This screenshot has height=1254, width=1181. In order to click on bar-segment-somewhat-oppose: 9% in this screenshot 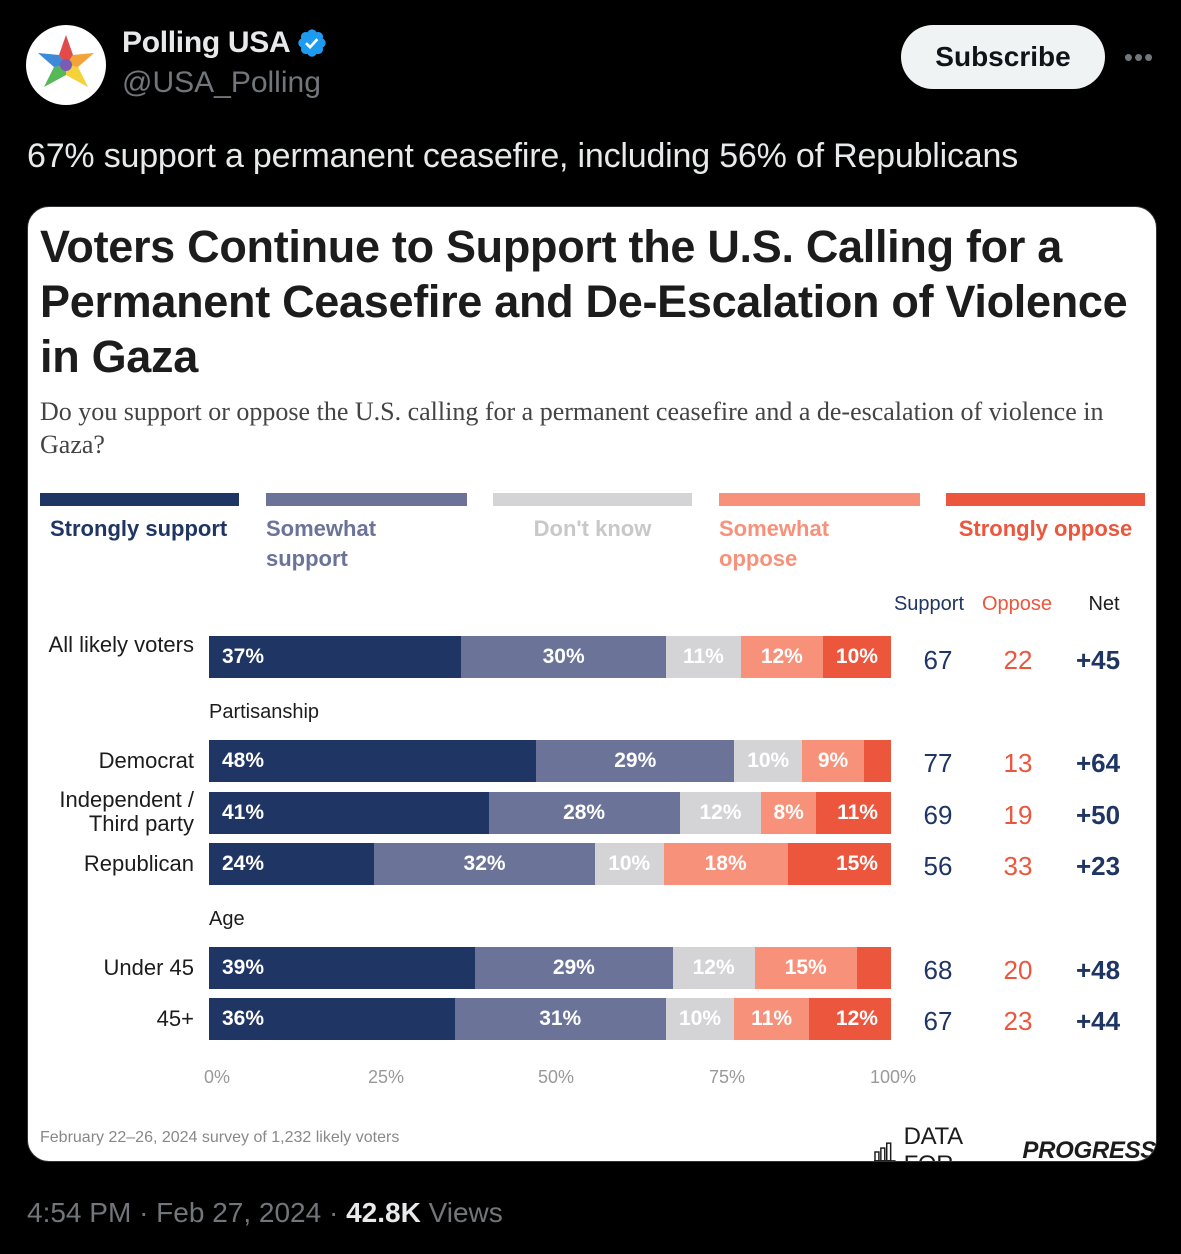, I will do `click(833, 761)`.